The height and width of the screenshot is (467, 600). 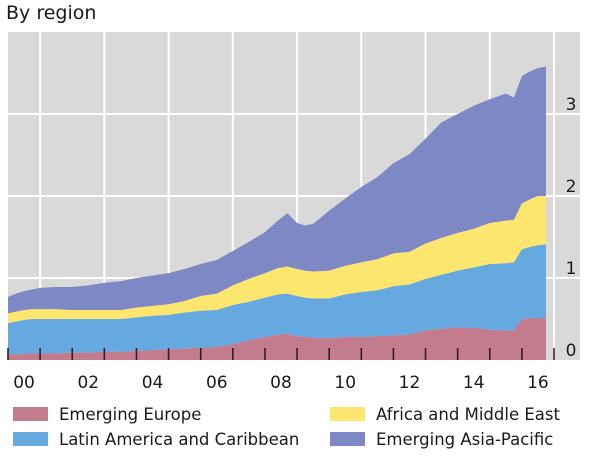 I want to click on legend-label-latin-america: Latin America and Caribbean, so click(x=179, y=439).